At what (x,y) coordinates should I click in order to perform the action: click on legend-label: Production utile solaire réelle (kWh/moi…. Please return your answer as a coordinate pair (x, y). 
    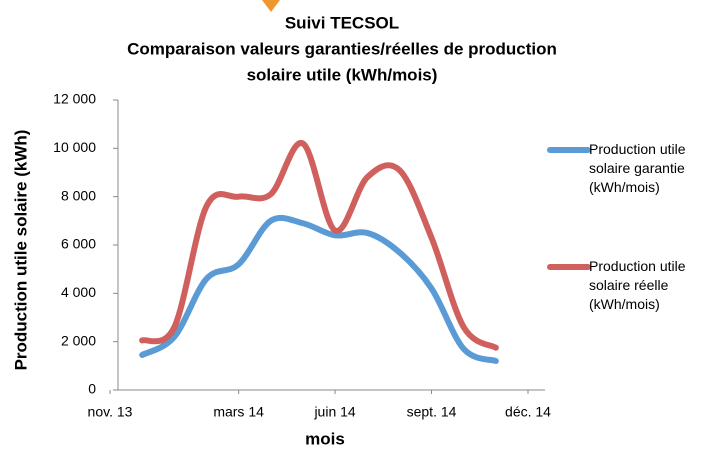
    Looking at the image, I should click on (637, 285).